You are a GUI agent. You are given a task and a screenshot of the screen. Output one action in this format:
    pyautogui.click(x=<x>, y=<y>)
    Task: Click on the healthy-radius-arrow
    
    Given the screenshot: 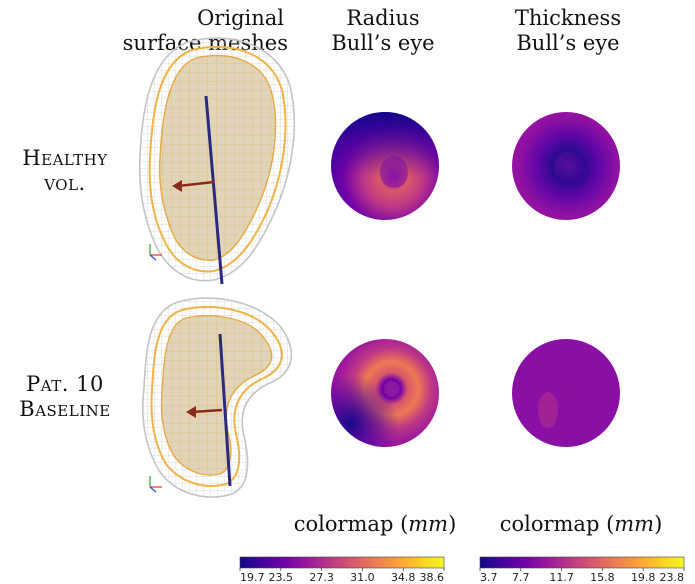 What is the action you would take?
    pyautogui.click(x=196, y=184)
    